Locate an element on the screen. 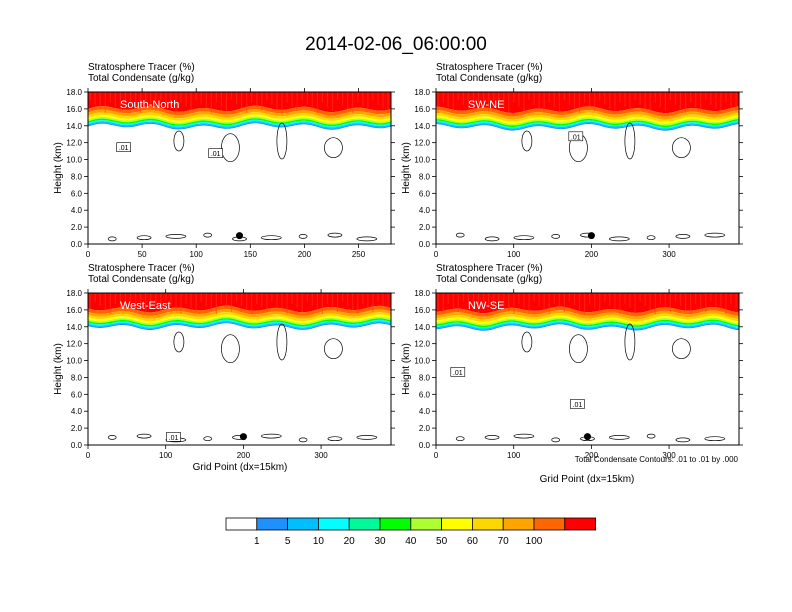 The width and height of the screenshot is (792, 612). x-tick-label: 0 is located at coordinates (88, 254).